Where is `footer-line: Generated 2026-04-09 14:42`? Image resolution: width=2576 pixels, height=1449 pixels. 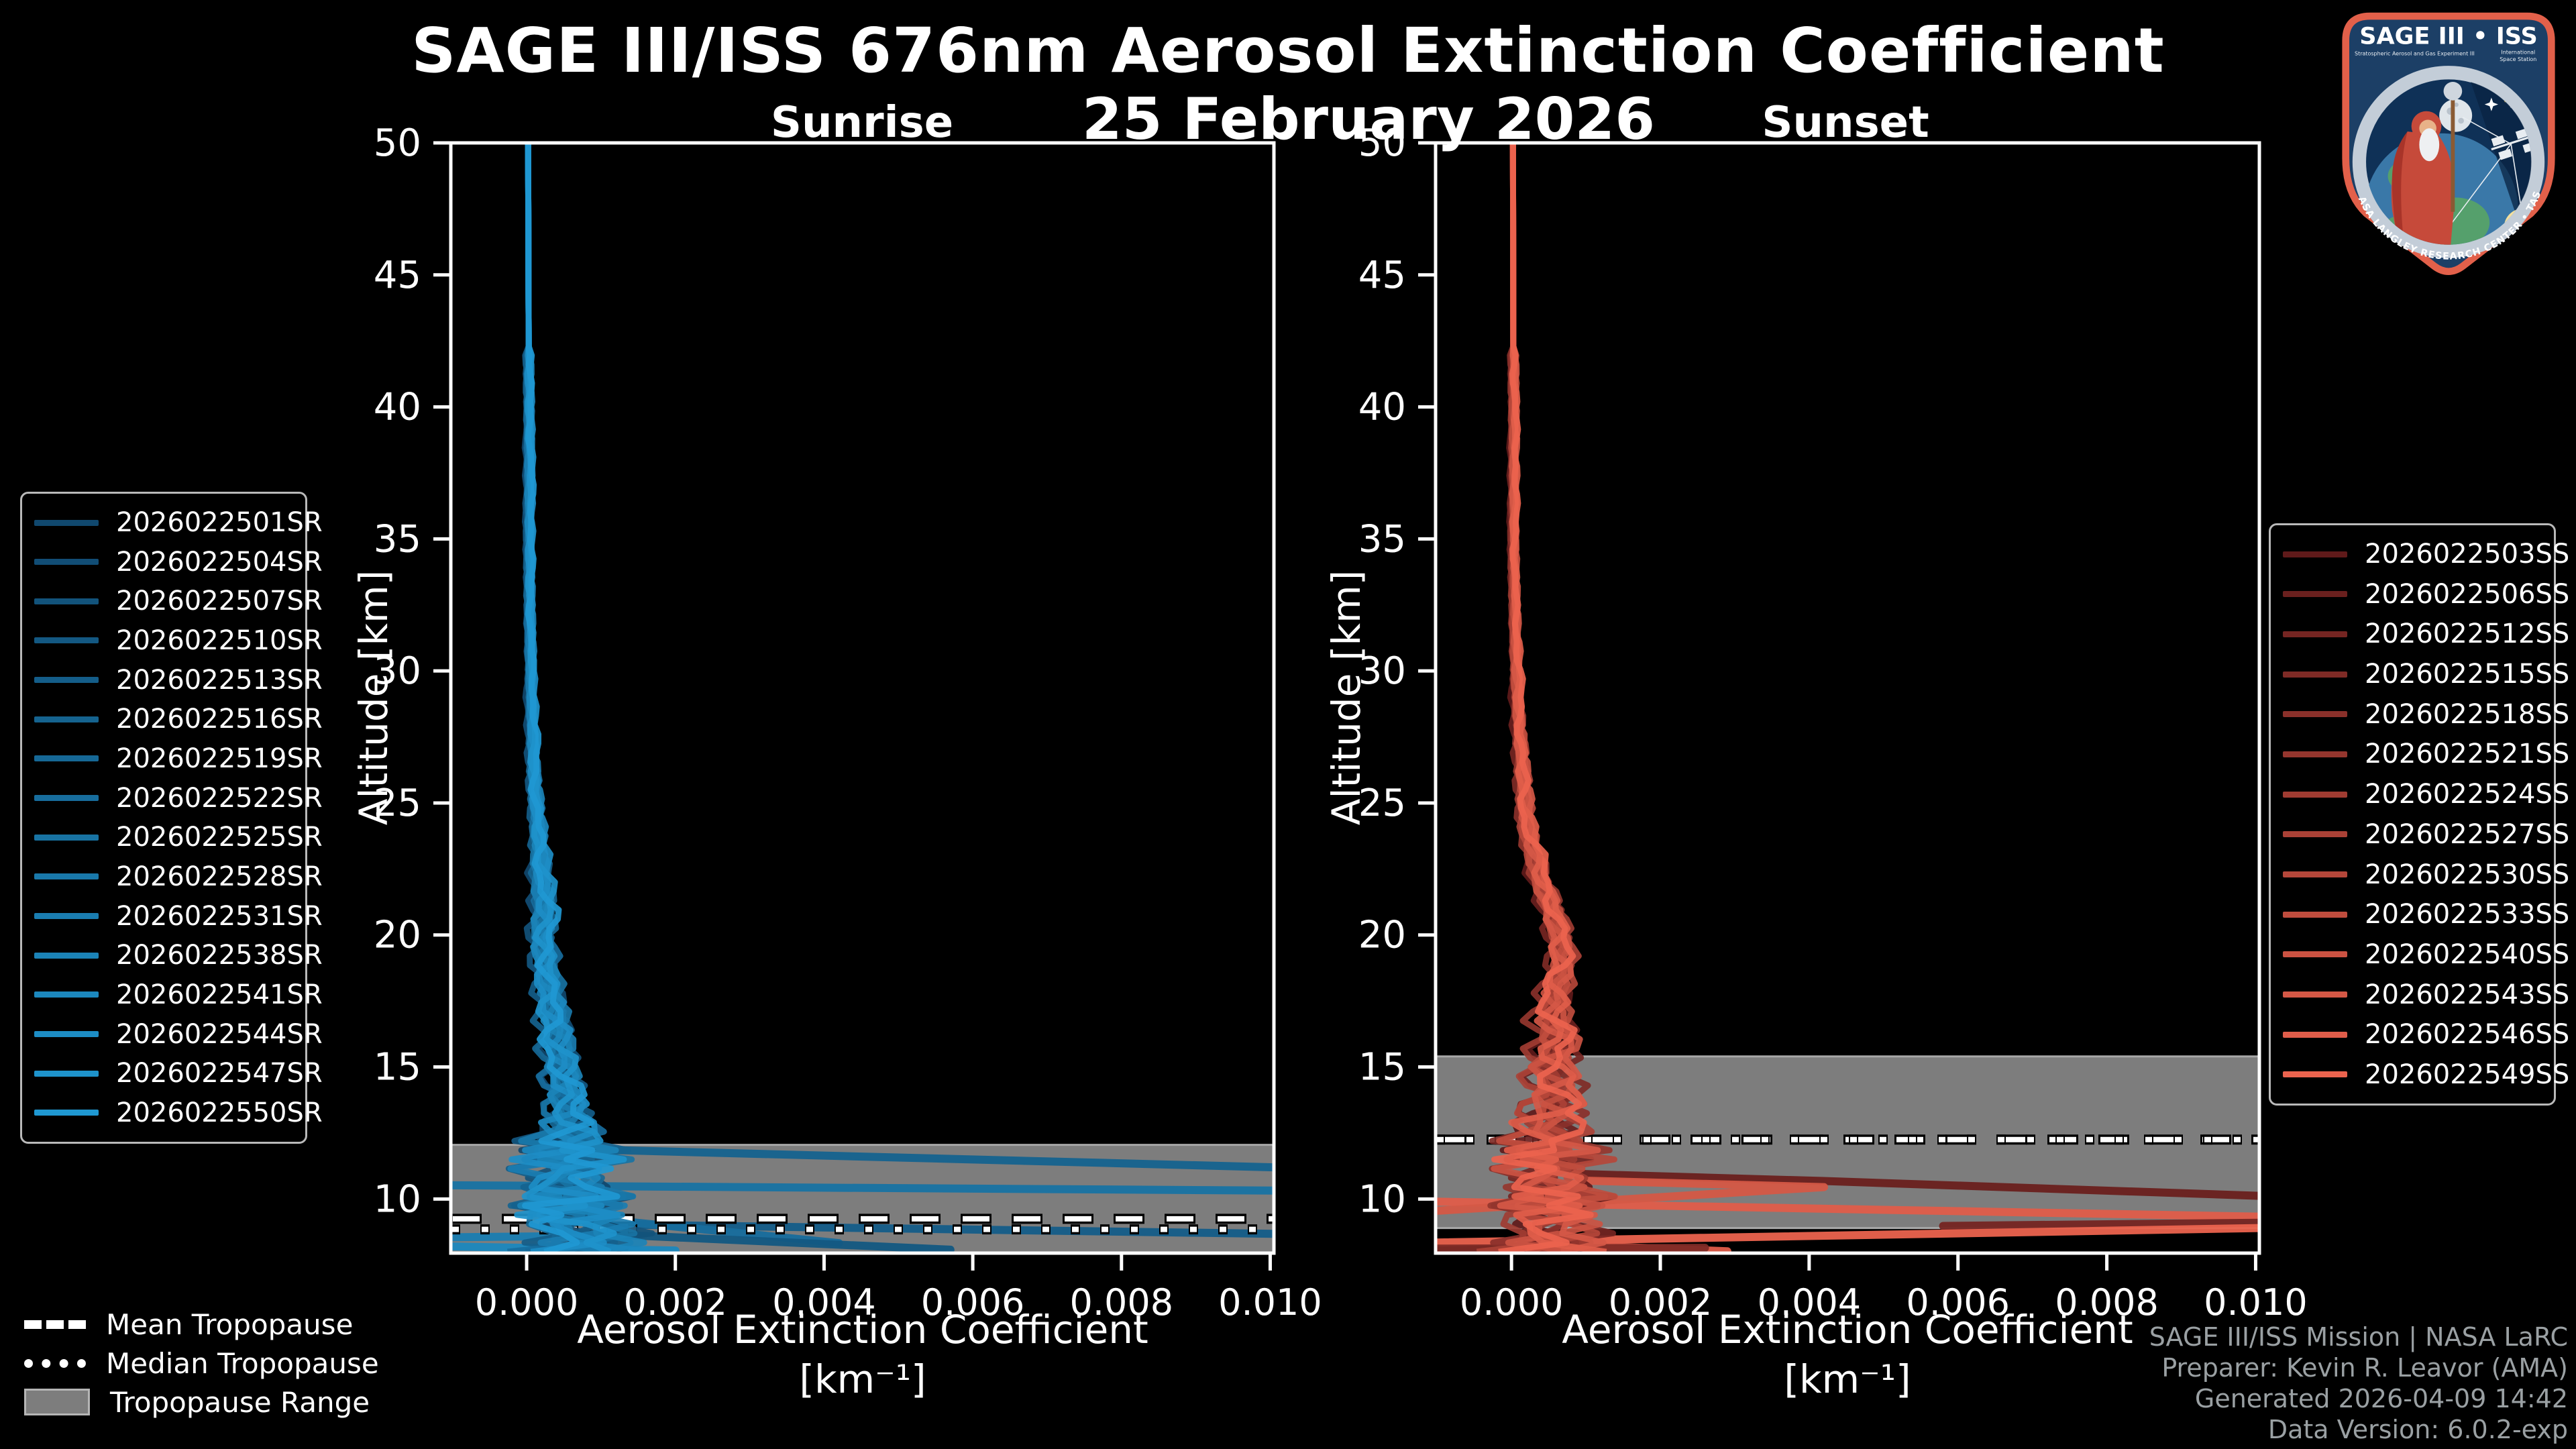
footer-line: Generated 2026-04-09 14:42 is located at coordinates (2381, 1398).